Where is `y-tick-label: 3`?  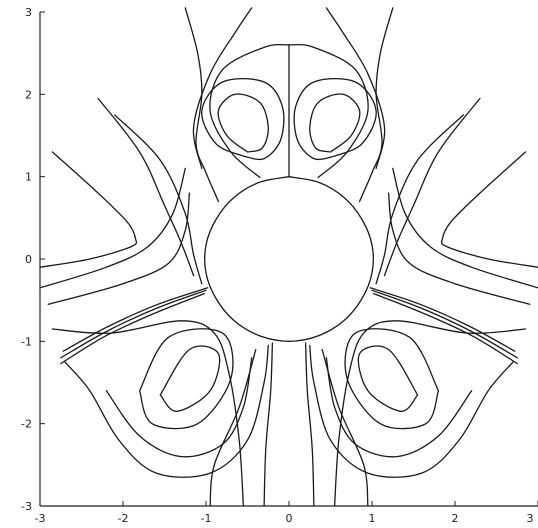
y-tick-label: 3 is located at coordinates (28, 12).